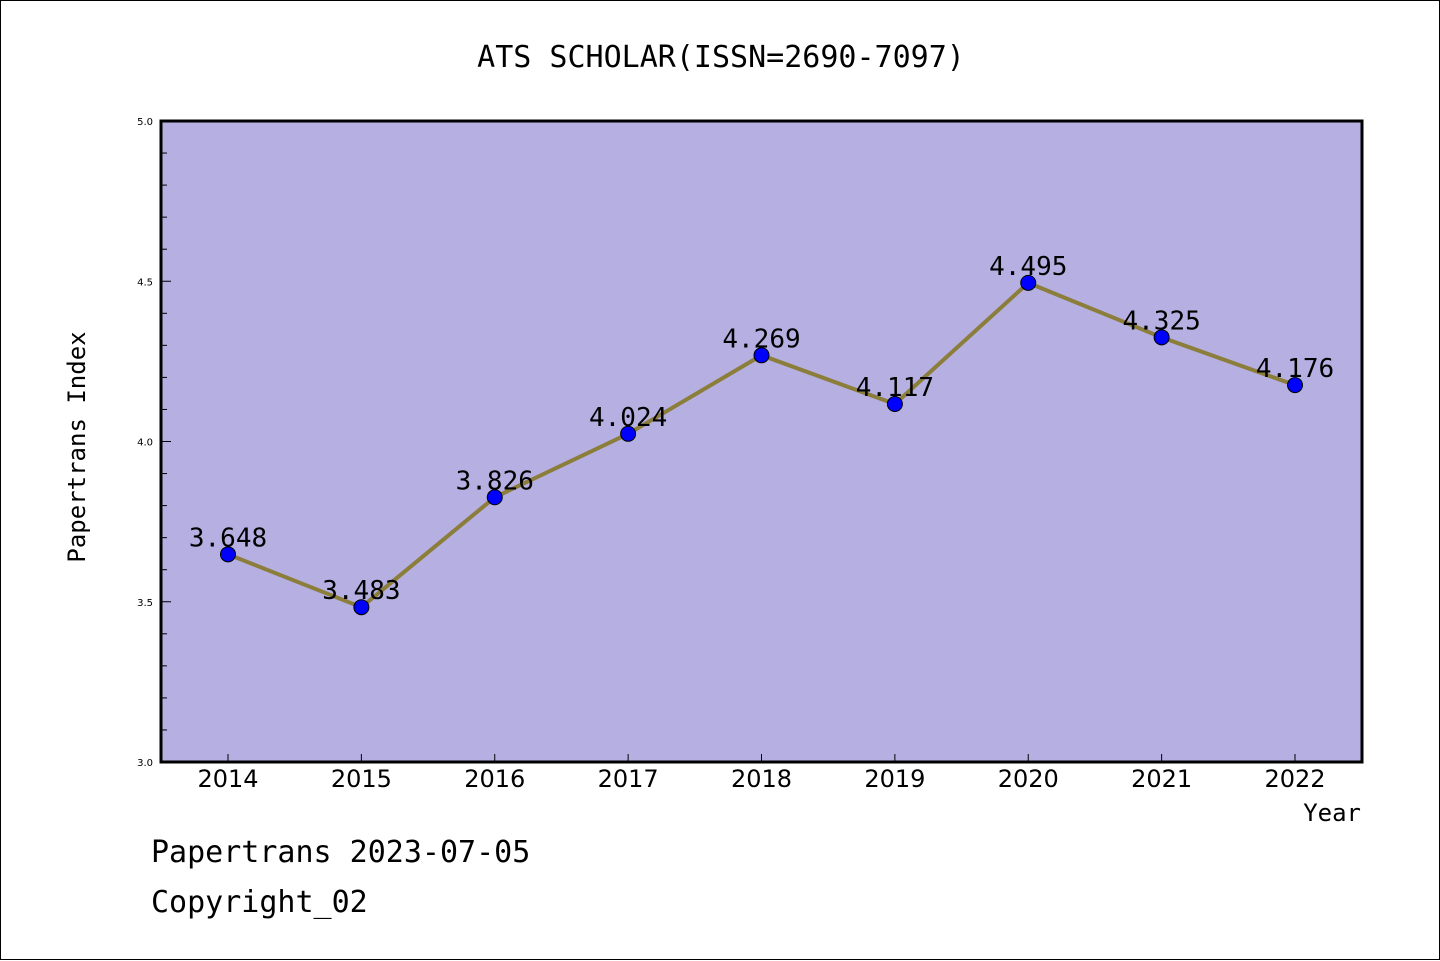  I want to click on data-label: 4.325, so click(1161, 321).